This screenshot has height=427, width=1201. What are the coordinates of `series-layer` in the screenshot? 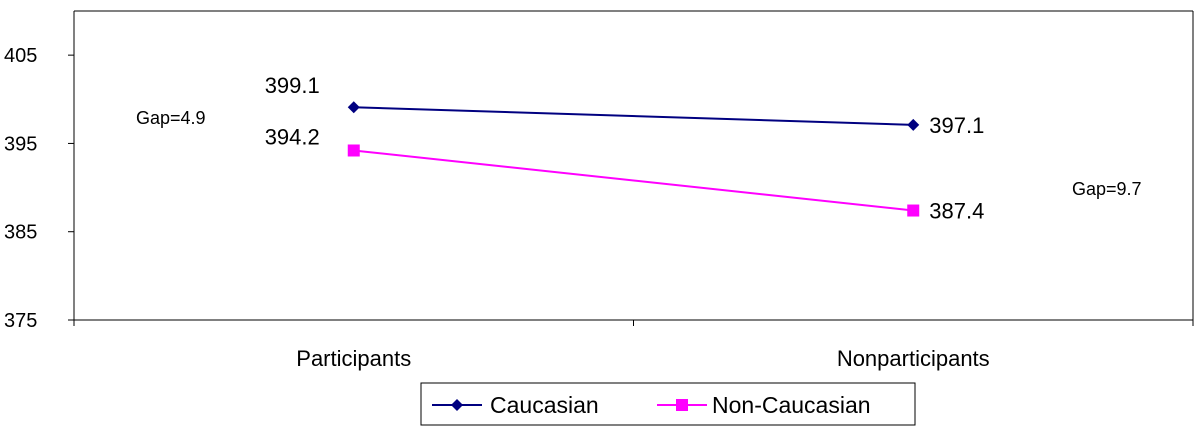 It's located at (633, 159).